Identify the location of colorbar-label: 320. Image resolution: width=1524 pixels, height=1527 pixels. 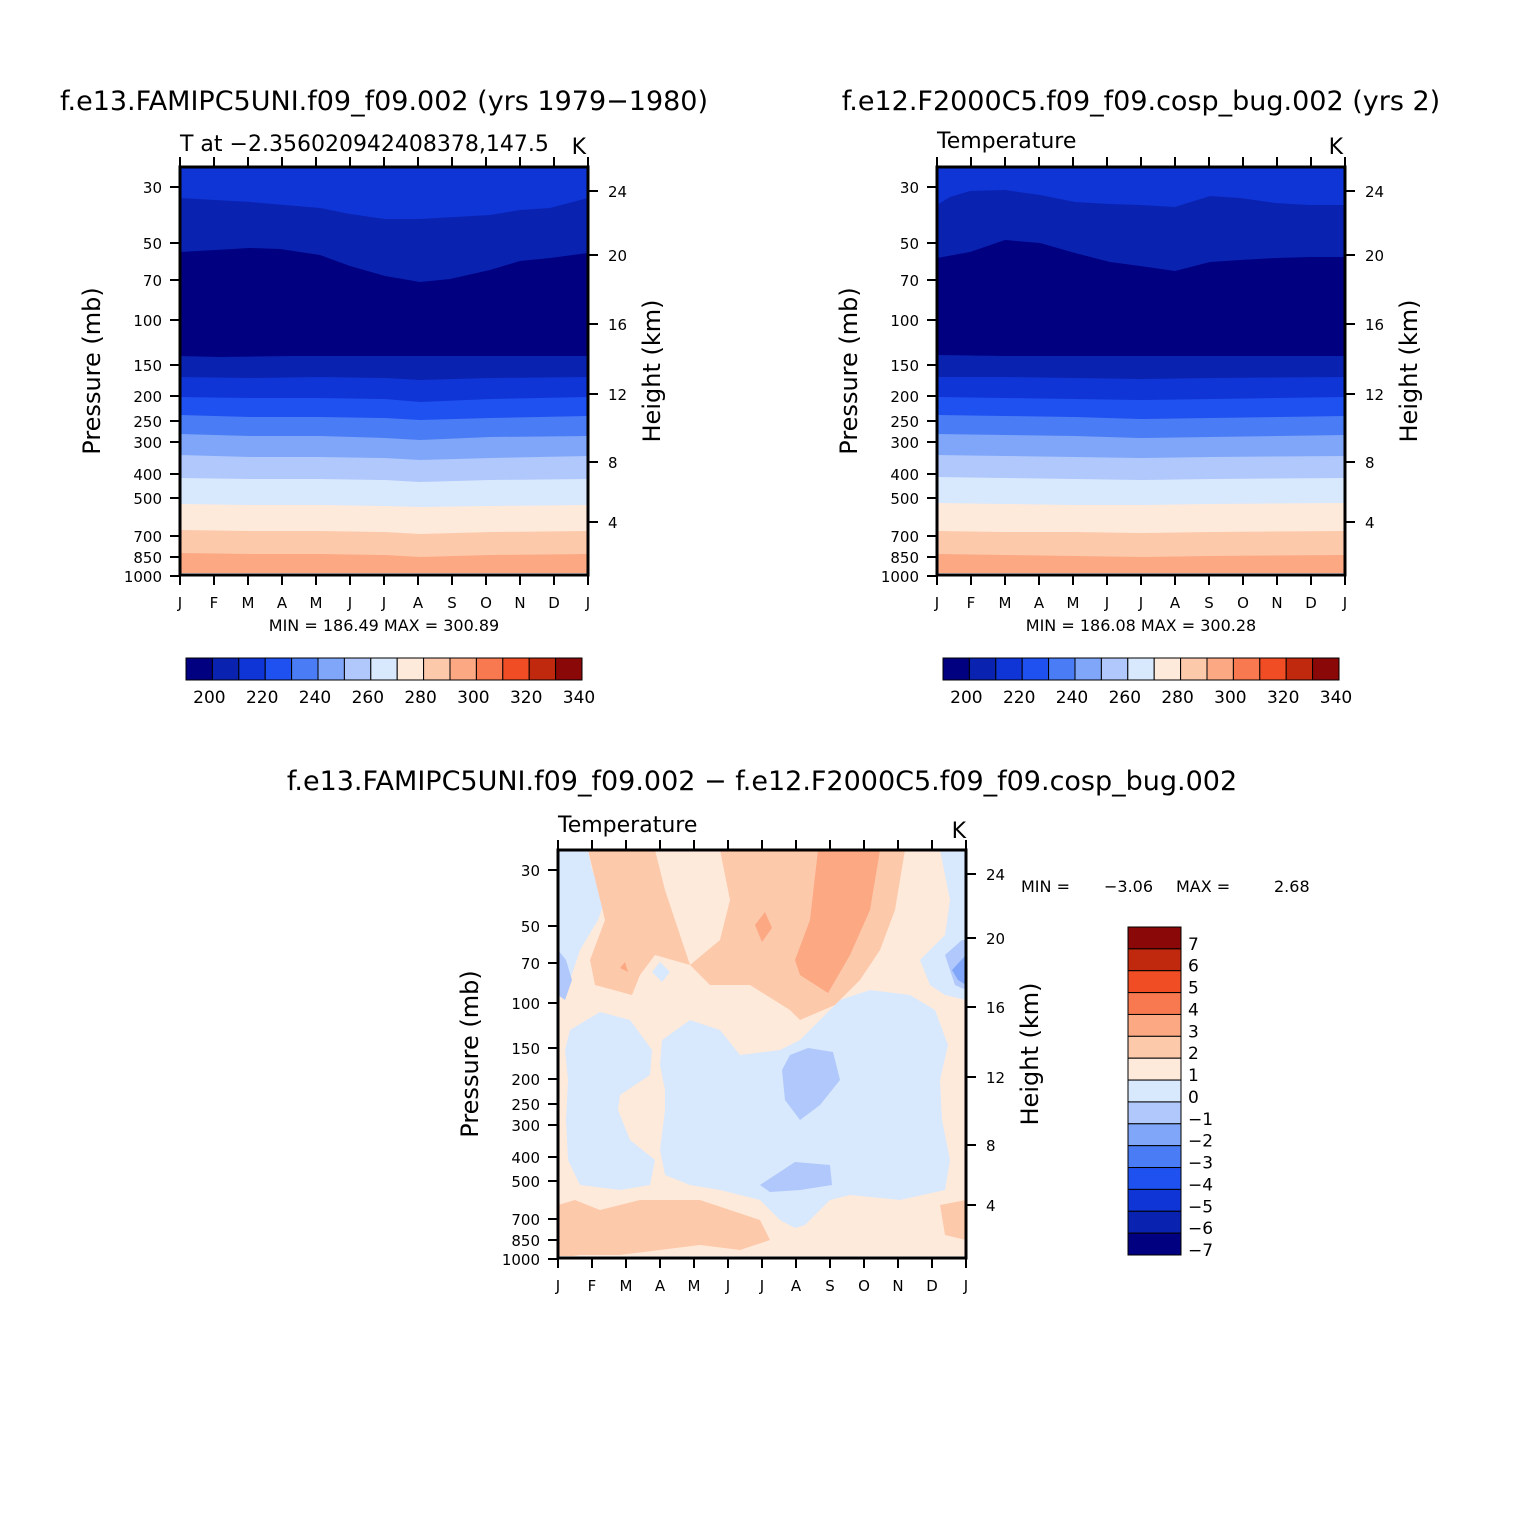
(1283, 698).